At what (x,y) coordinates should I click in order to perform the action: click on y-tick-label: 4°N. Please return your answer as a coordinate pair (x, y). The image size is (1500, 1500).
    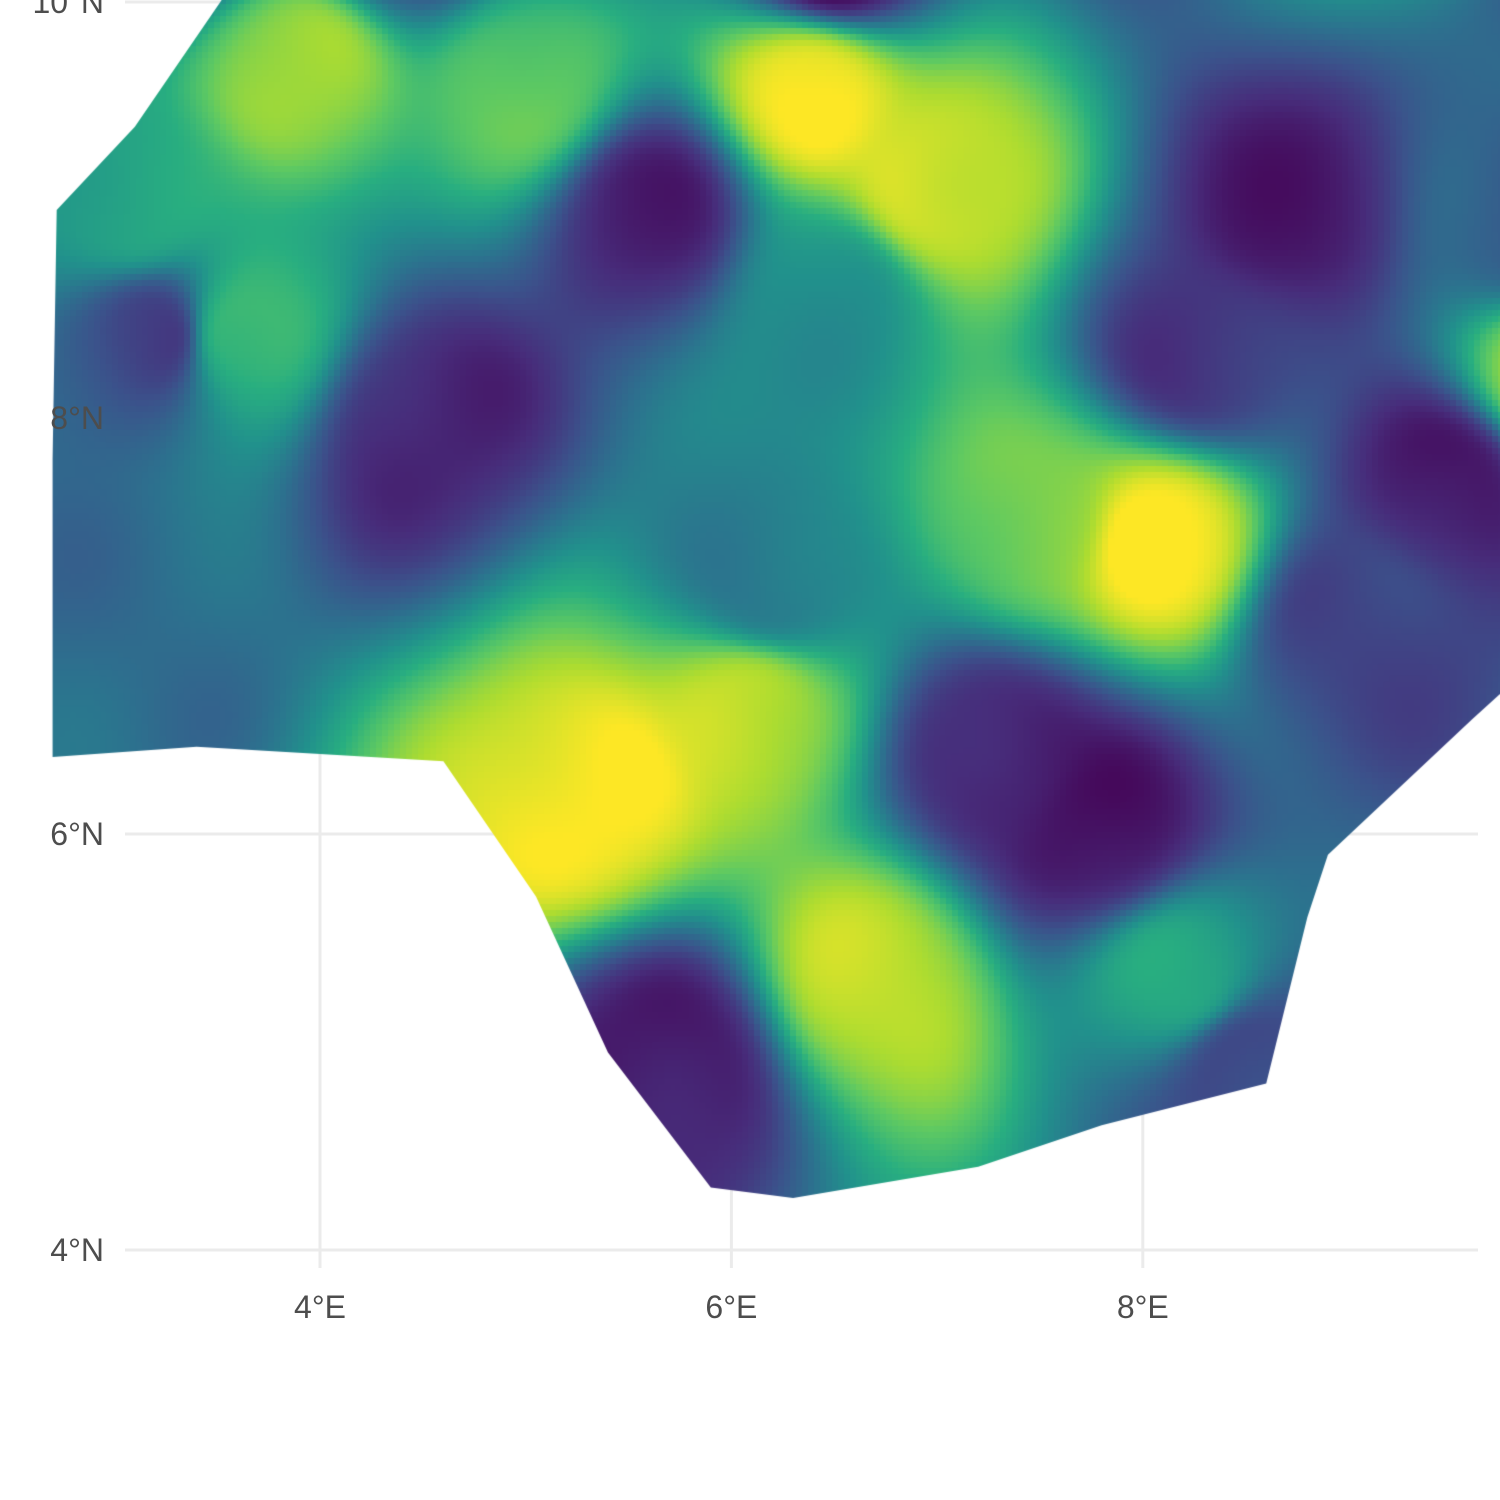
    Looking at the image, I should click on (77, 1250).